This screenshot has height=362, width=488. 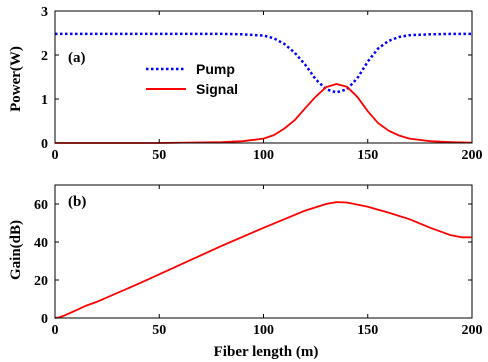 What do you see at coordinates (266, 352) in the screenshot?
I see `panel-b-xlabel: Fiber length (m)` at bounding box center [266, 352].